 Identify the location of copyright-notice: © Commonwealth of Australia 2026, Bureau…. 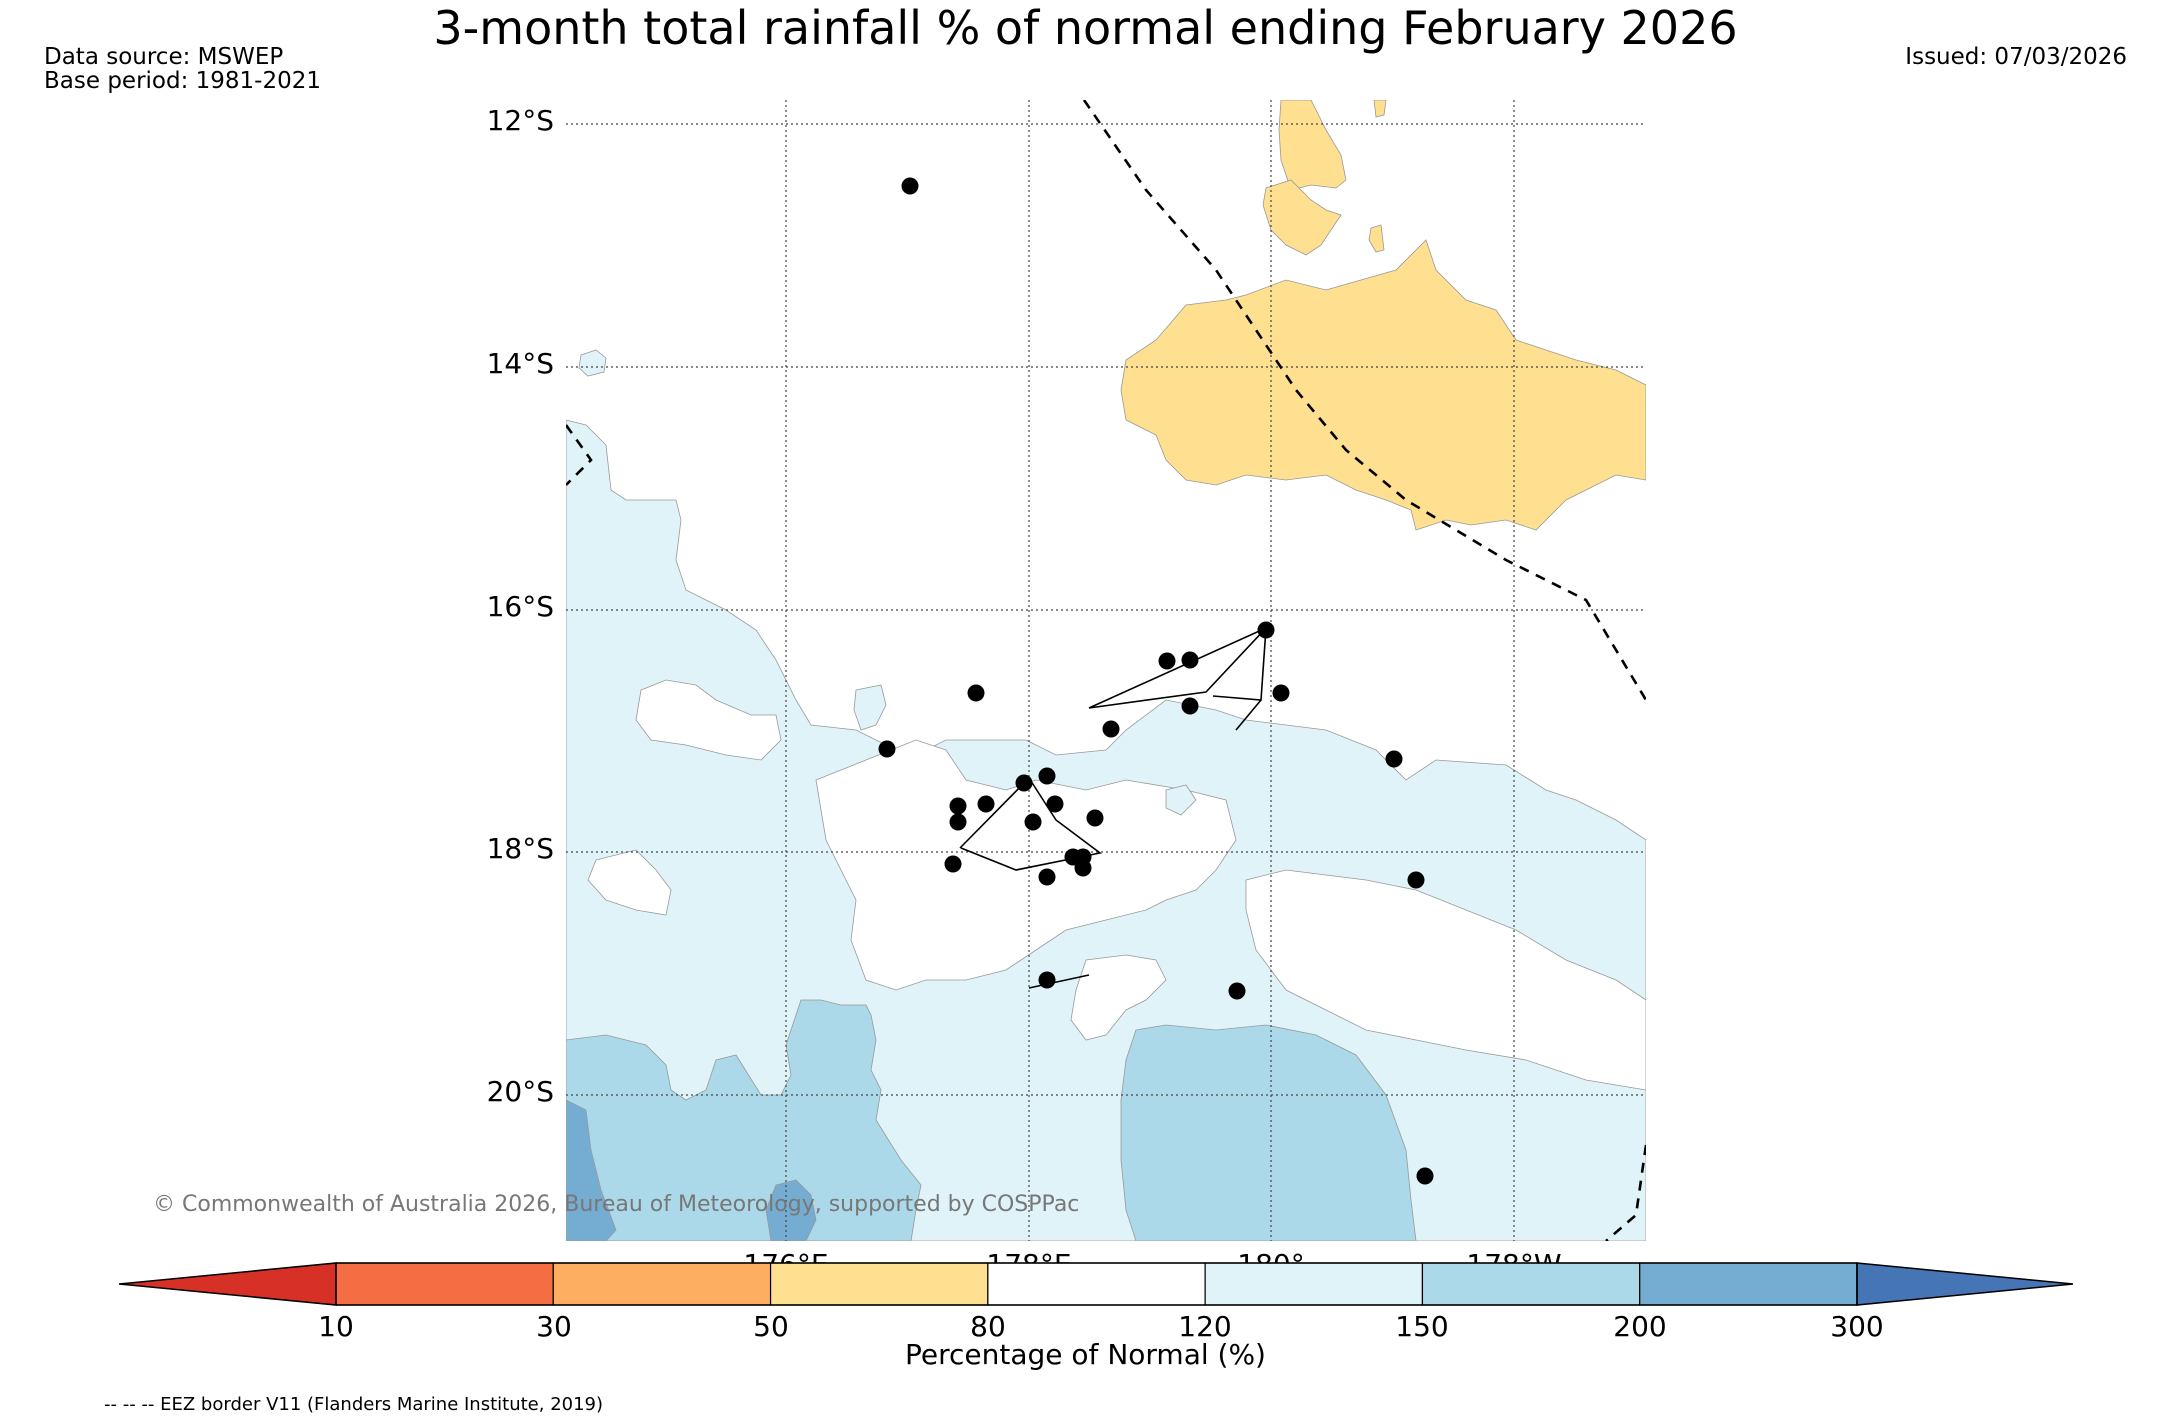
(616, 1204).